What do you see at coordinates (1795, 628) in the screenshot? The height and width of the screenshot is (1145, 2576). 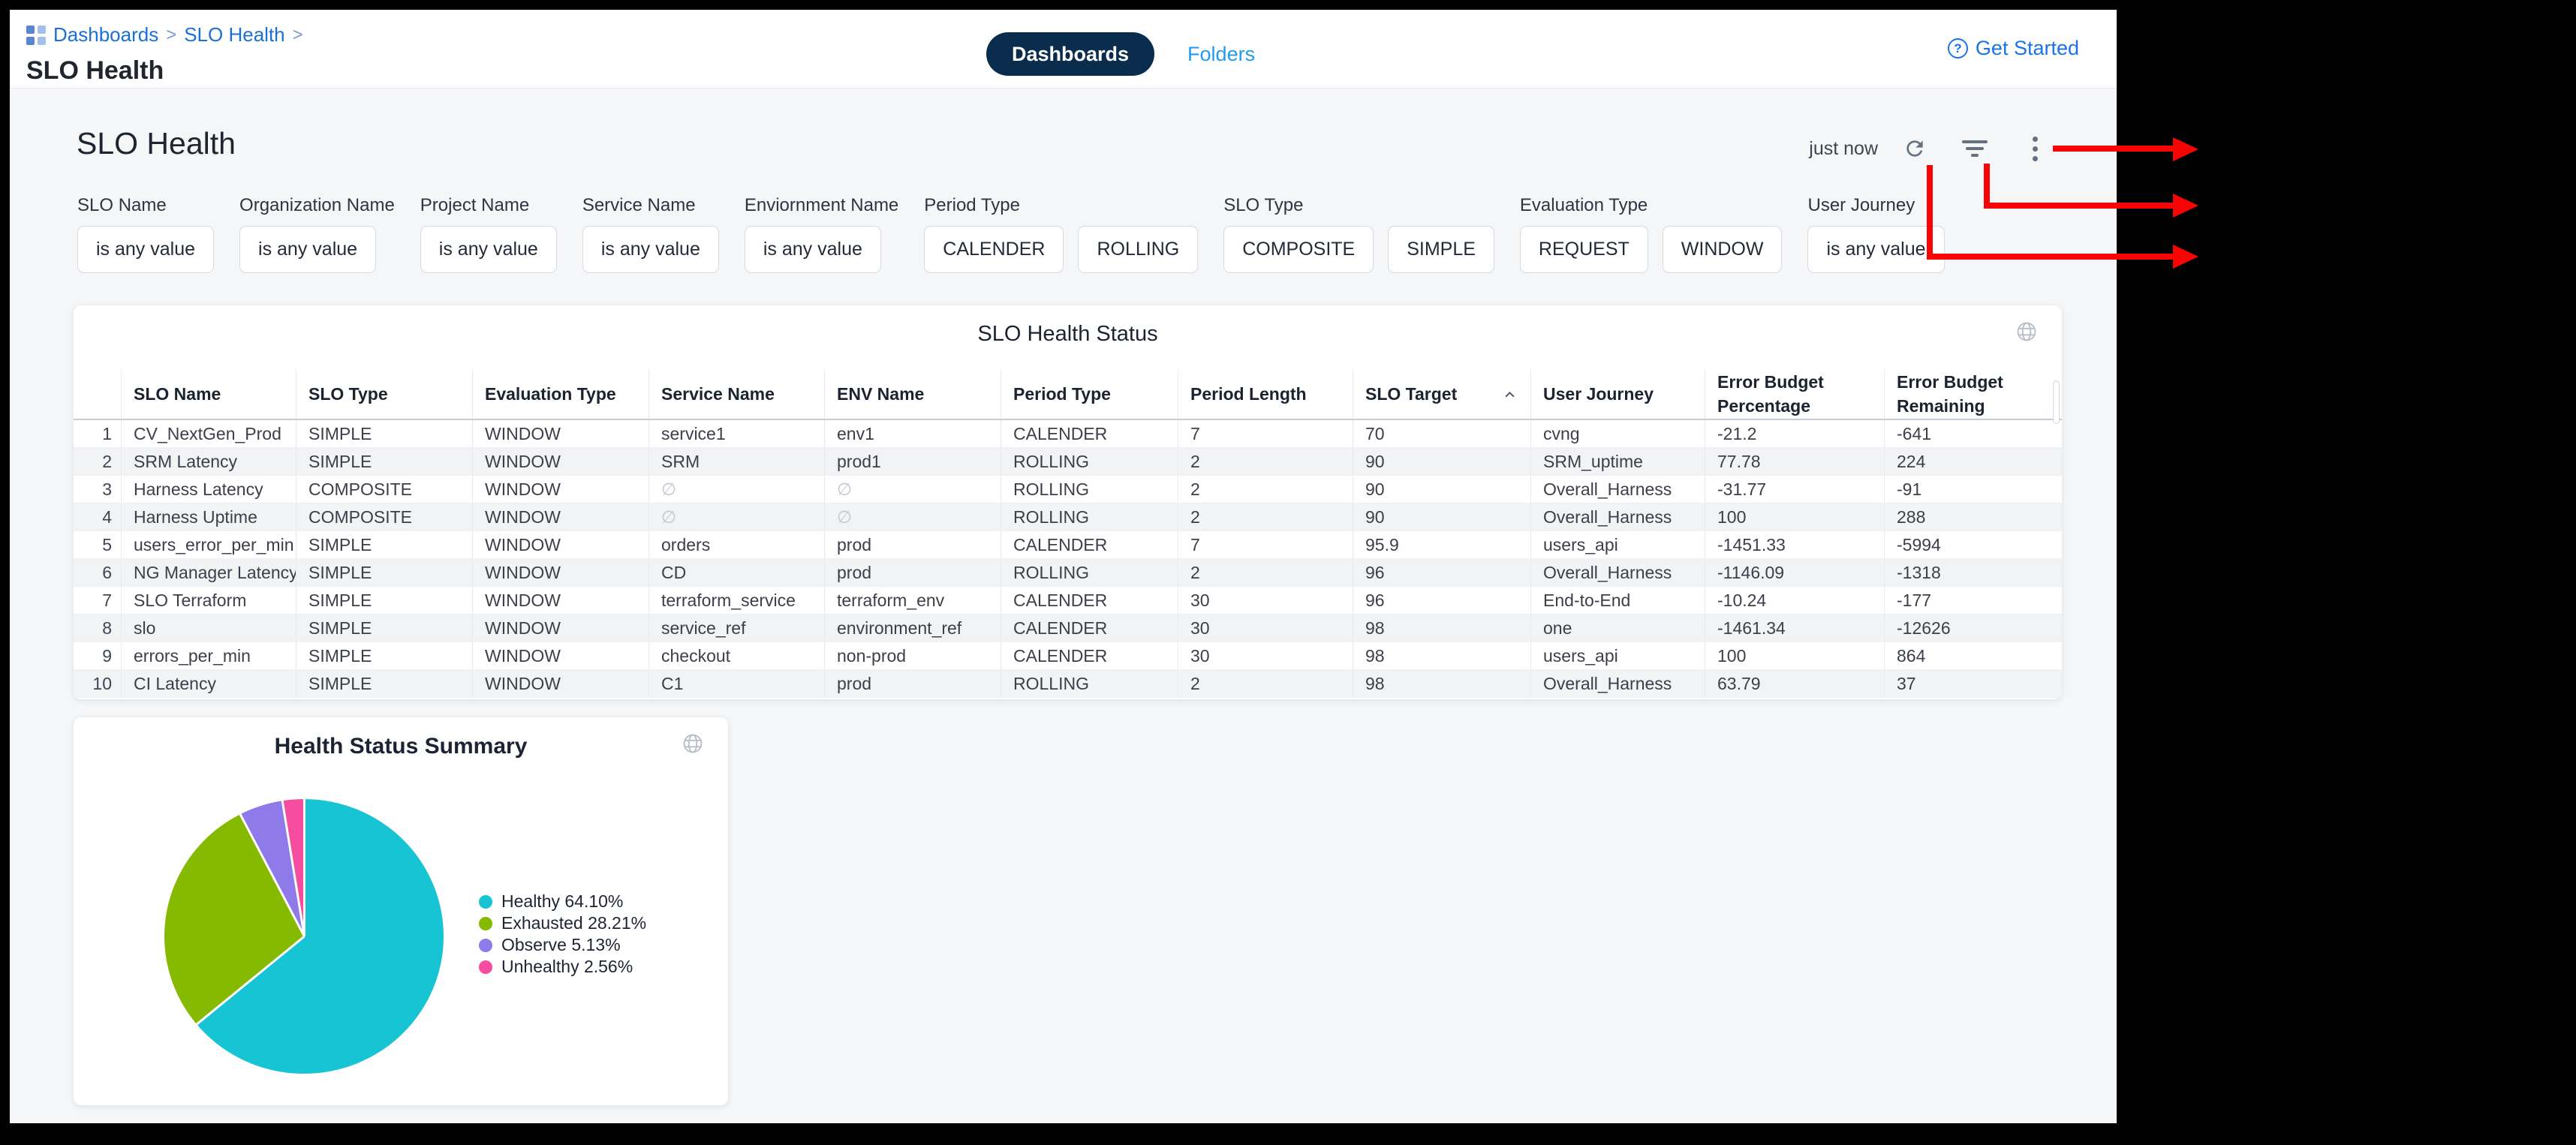 I see `table-cell: -1461.34` at bounding box center [1795, 628].